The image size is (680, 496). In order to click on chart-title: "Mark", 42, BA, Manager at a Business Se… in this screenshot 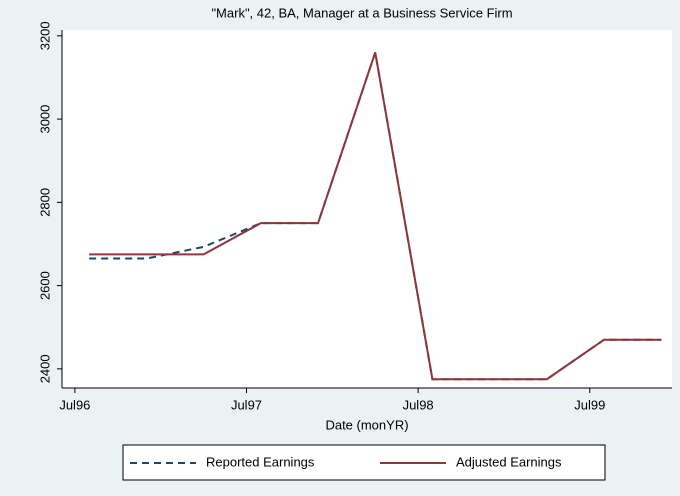, I will do `click(361, 12)`.